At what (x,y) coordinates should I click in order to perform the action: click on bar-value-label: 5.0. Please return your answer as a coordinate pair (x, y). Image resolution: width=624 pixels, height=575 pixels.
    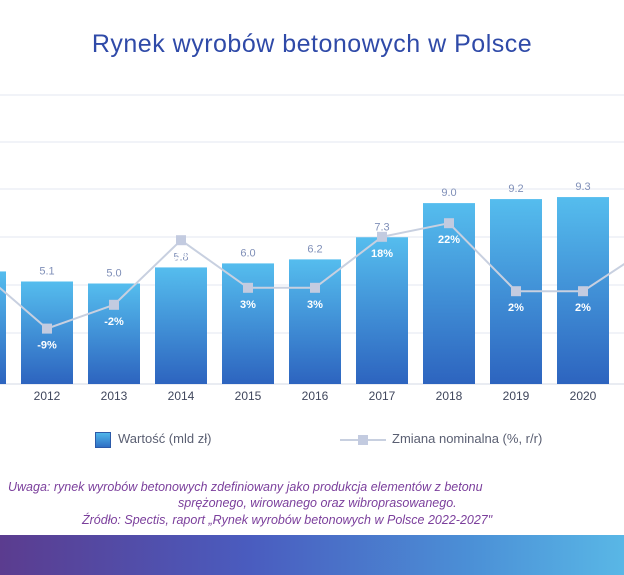
    Looking at the image, I should click on (113, 274).